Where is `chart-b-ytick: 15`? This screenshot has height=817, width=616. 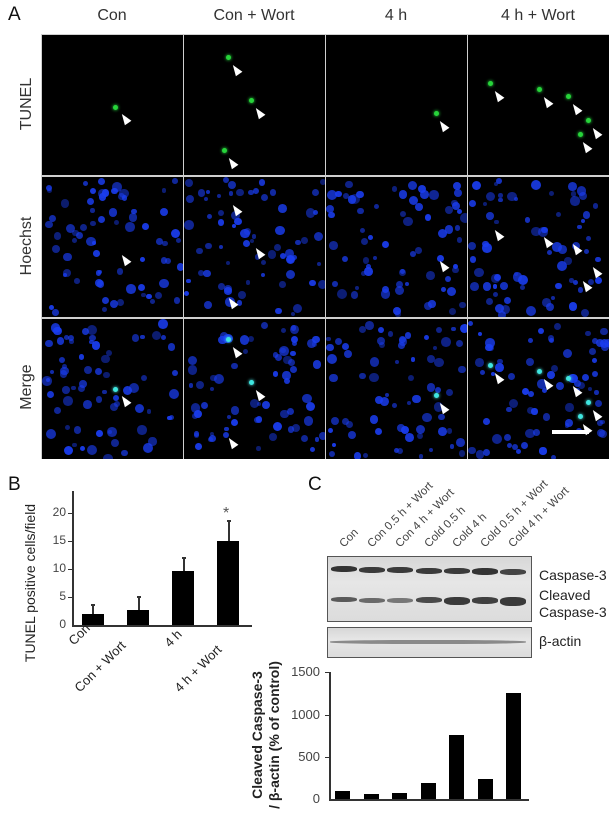 chart-b-ytick: 15 is located at coordinates (59, 540).